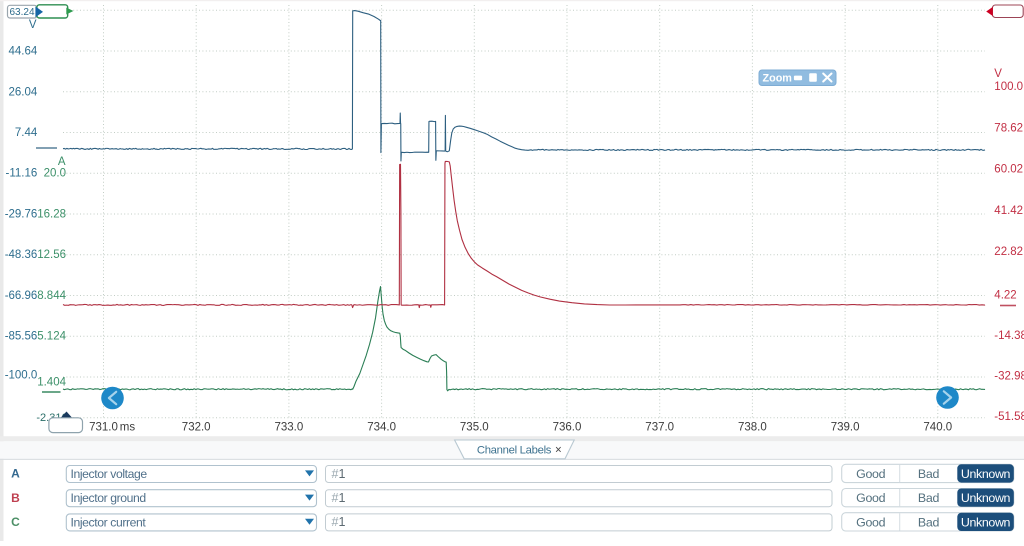 The image size is (1024, 546). Describe the element at coordinates (22, 174) in the screenshot. I see `svg-text: -11.16` at that location.